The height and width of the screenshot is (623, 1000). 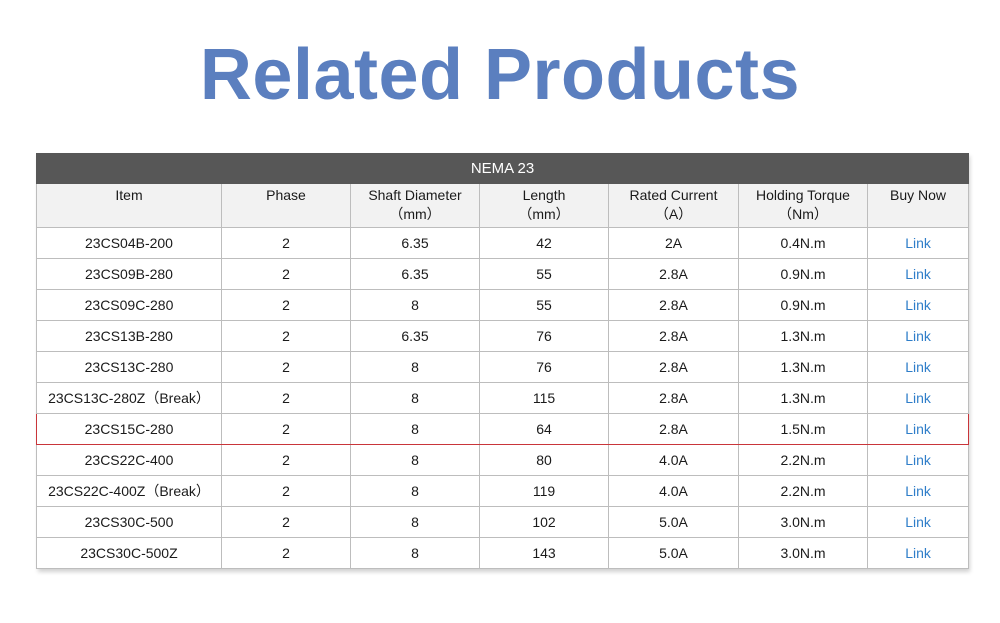 What do you see at coordinates (129, 398) in the screenshot?
I see `cell-item: 23CS13C-280Z（Break）` at bounding box center [129, 398].